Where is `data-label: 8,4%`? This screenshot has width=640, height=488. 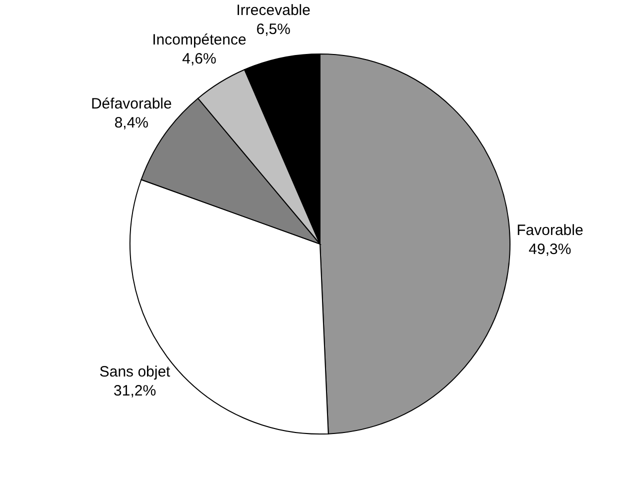 data-label: 8,4% is located at coordinates (131, 123).